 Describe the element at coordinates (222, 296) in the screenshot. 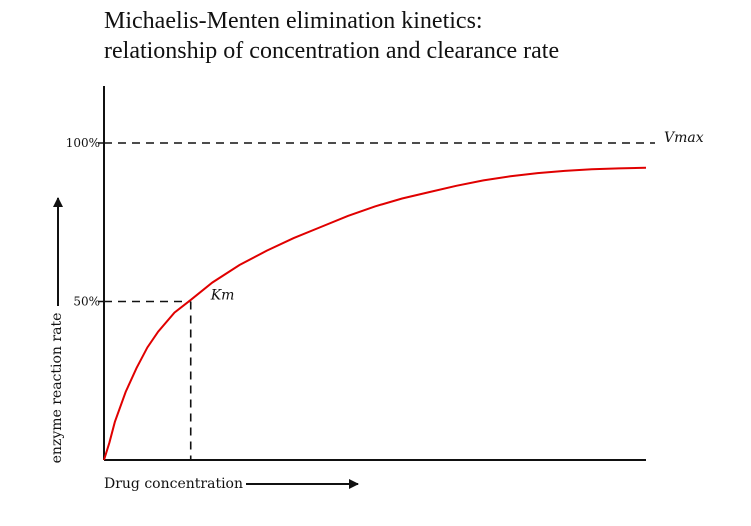

I see `km-label: Km` at that location.